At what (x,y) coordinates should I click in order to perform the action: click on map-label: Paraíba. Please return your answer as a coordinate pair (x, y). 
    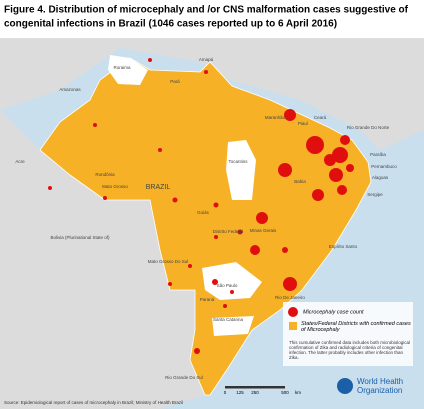
    Looking at the image, I should click on (378, 154).